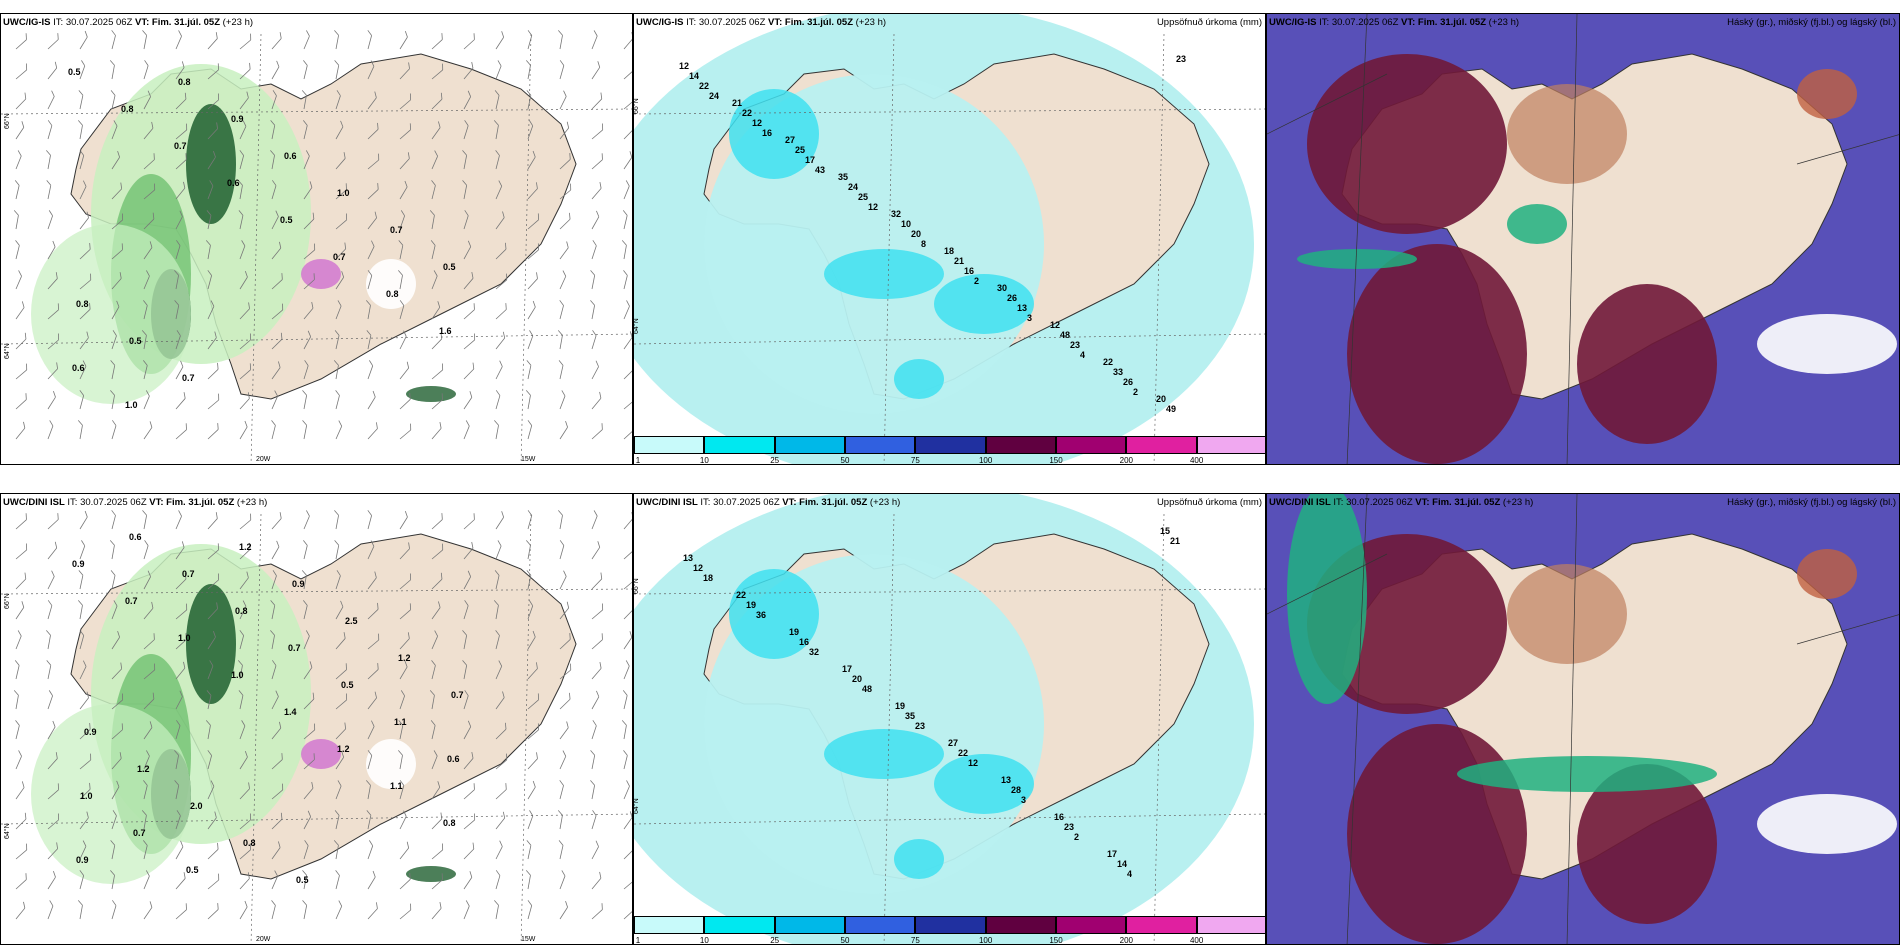  I want to click on data-value-label: 1.2, so click(404, 658).